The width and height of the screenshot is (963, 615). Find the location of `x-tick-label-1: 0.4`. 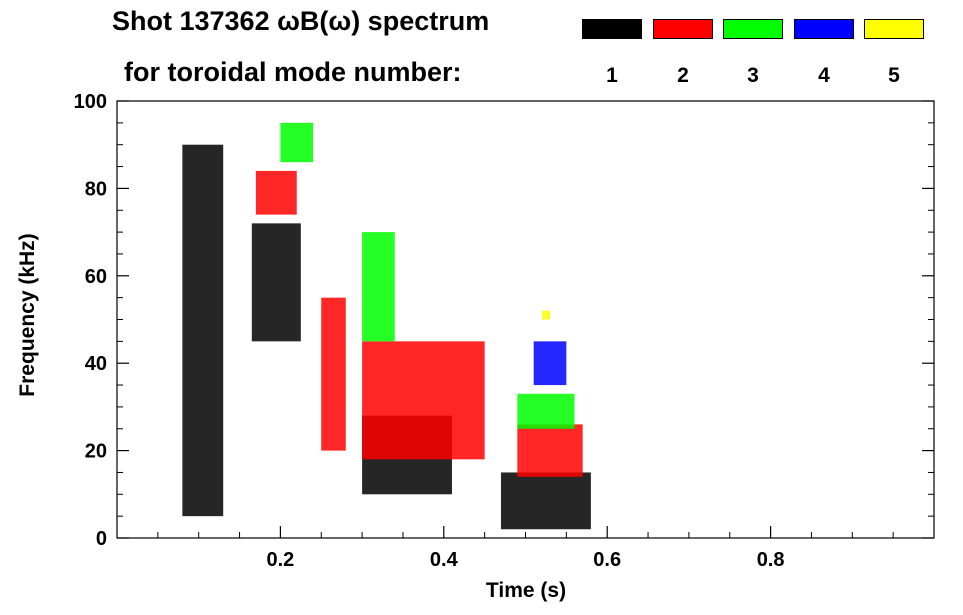

x-tick-label-1: 0.4 is located at coordinates (444, 560).